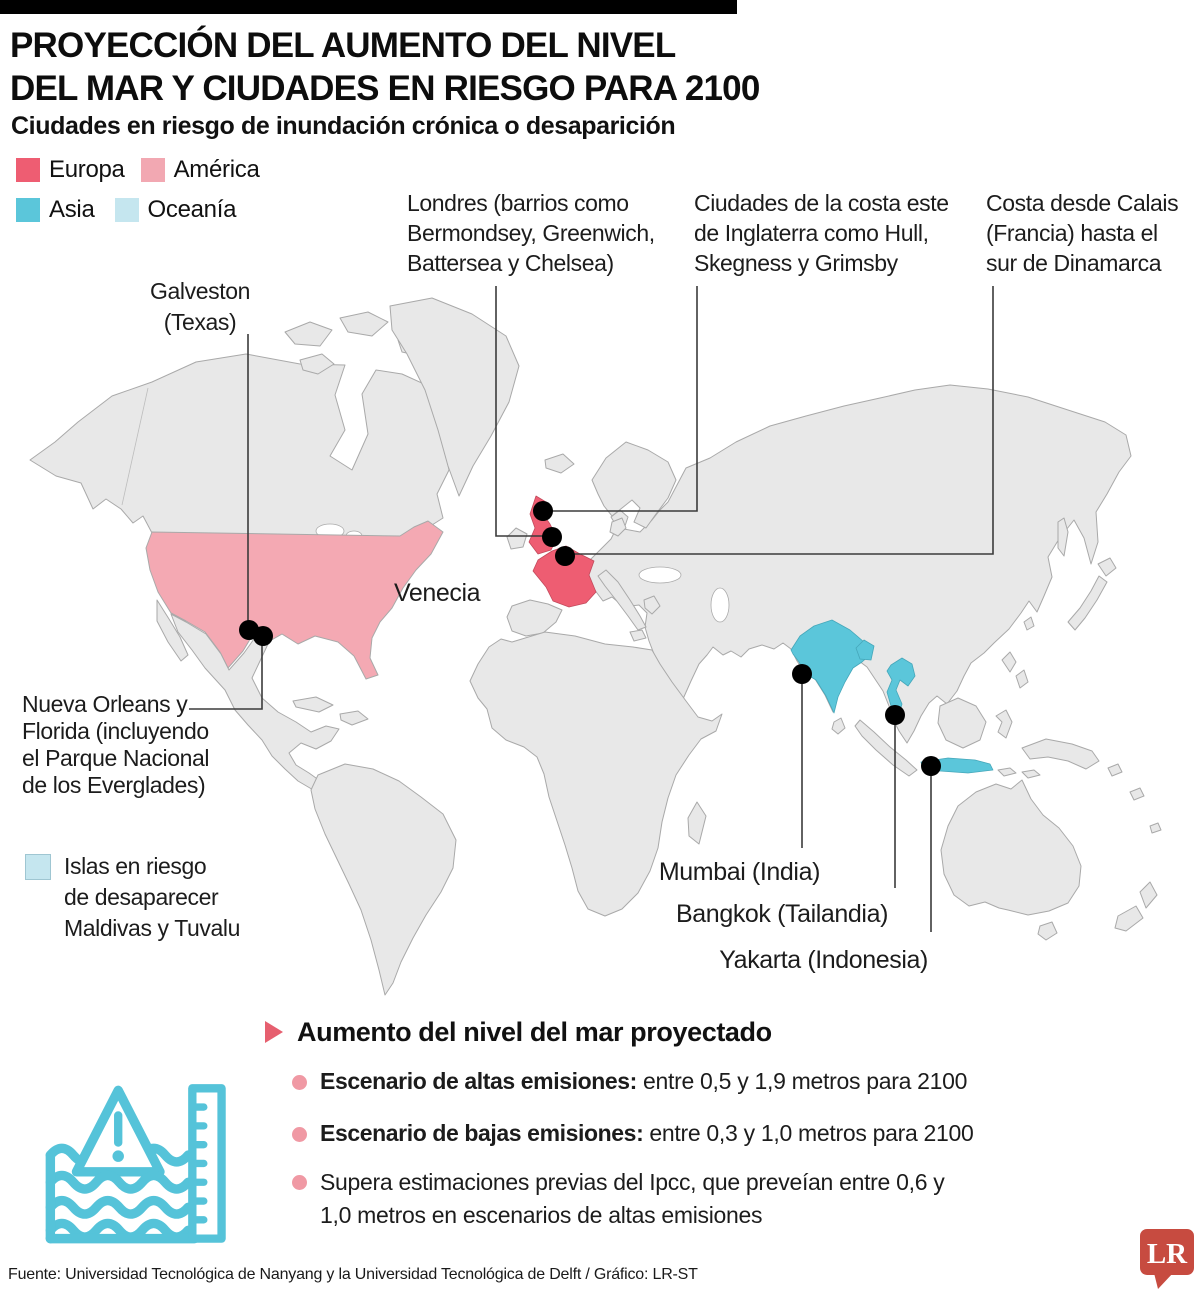 This screenshot has width=1200, height=1298. What do you see at coordinates (368, 7) in the screenshot?
I see `top-black-bar` at bounding box center [368, 7].